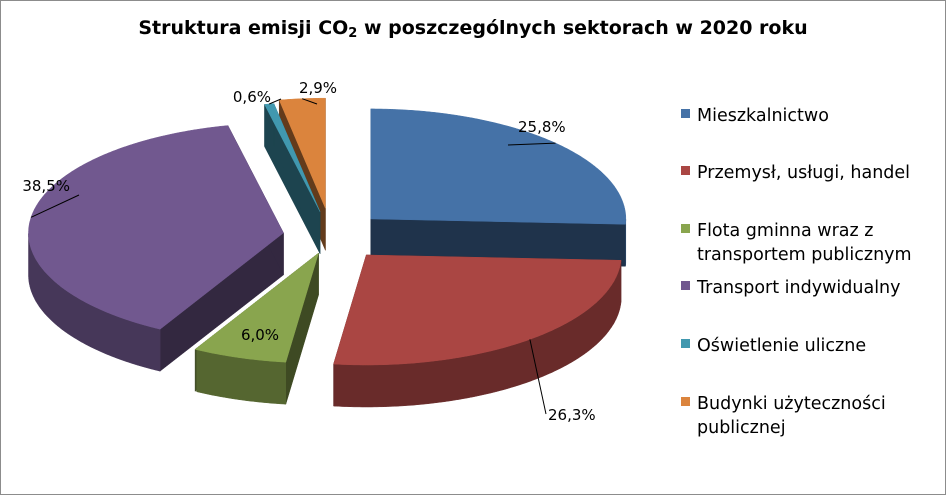 This screenshot has width=946, height=495. I want to click on leader-line-mieszkalnictwo, so click(531, 144).